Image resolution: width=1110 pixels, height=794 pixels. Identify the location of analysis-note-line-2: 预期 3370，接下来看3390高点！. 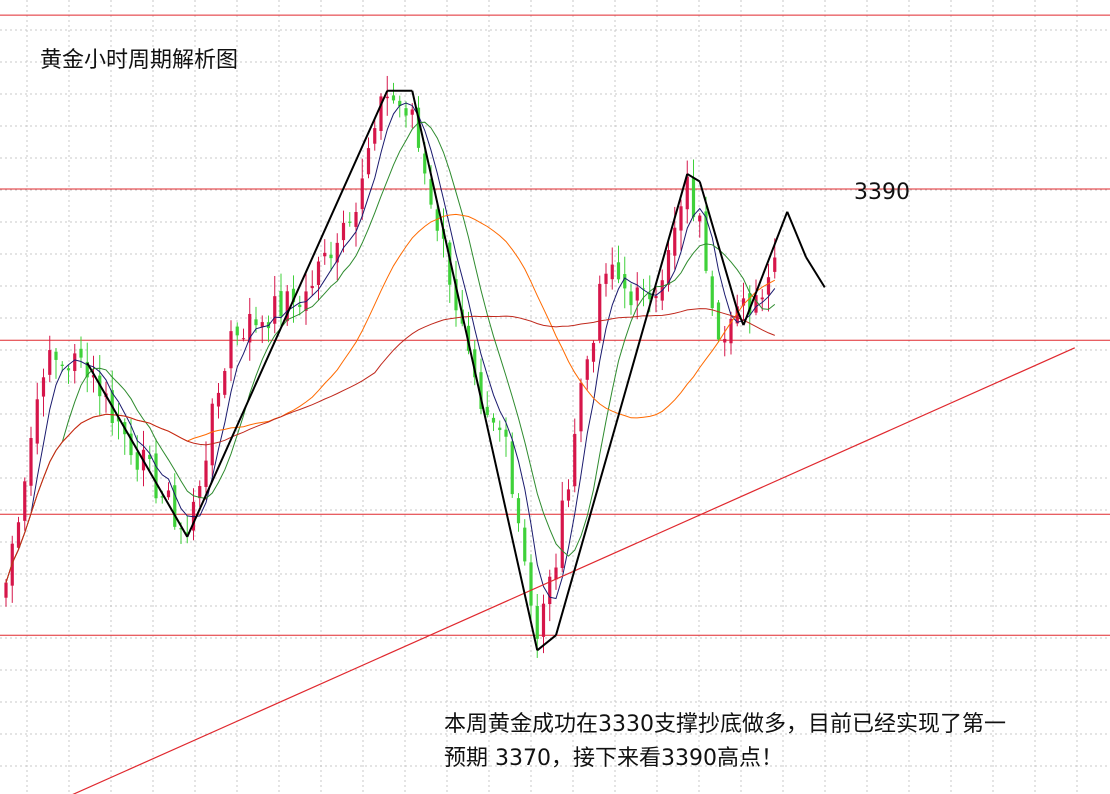
(613, 758).